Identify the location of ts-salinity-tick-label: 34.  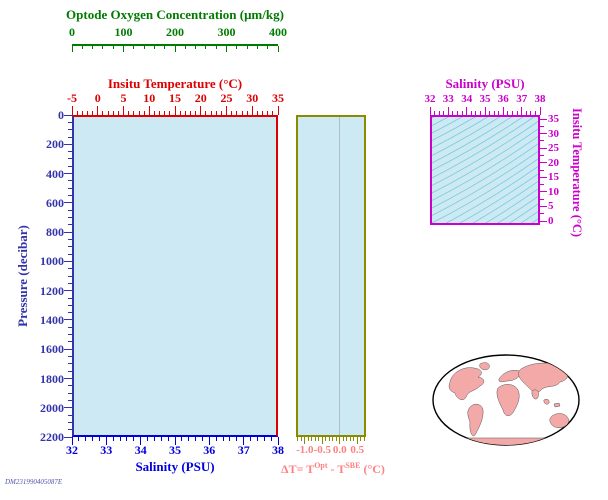
(467, 99).